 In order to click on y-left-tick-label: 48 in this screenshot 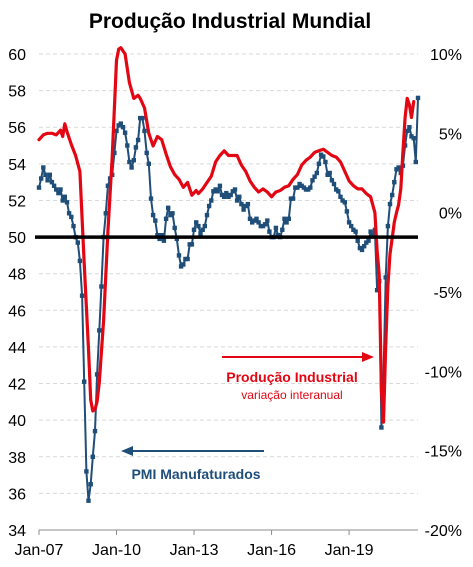, I will do `click(17, 275)`.